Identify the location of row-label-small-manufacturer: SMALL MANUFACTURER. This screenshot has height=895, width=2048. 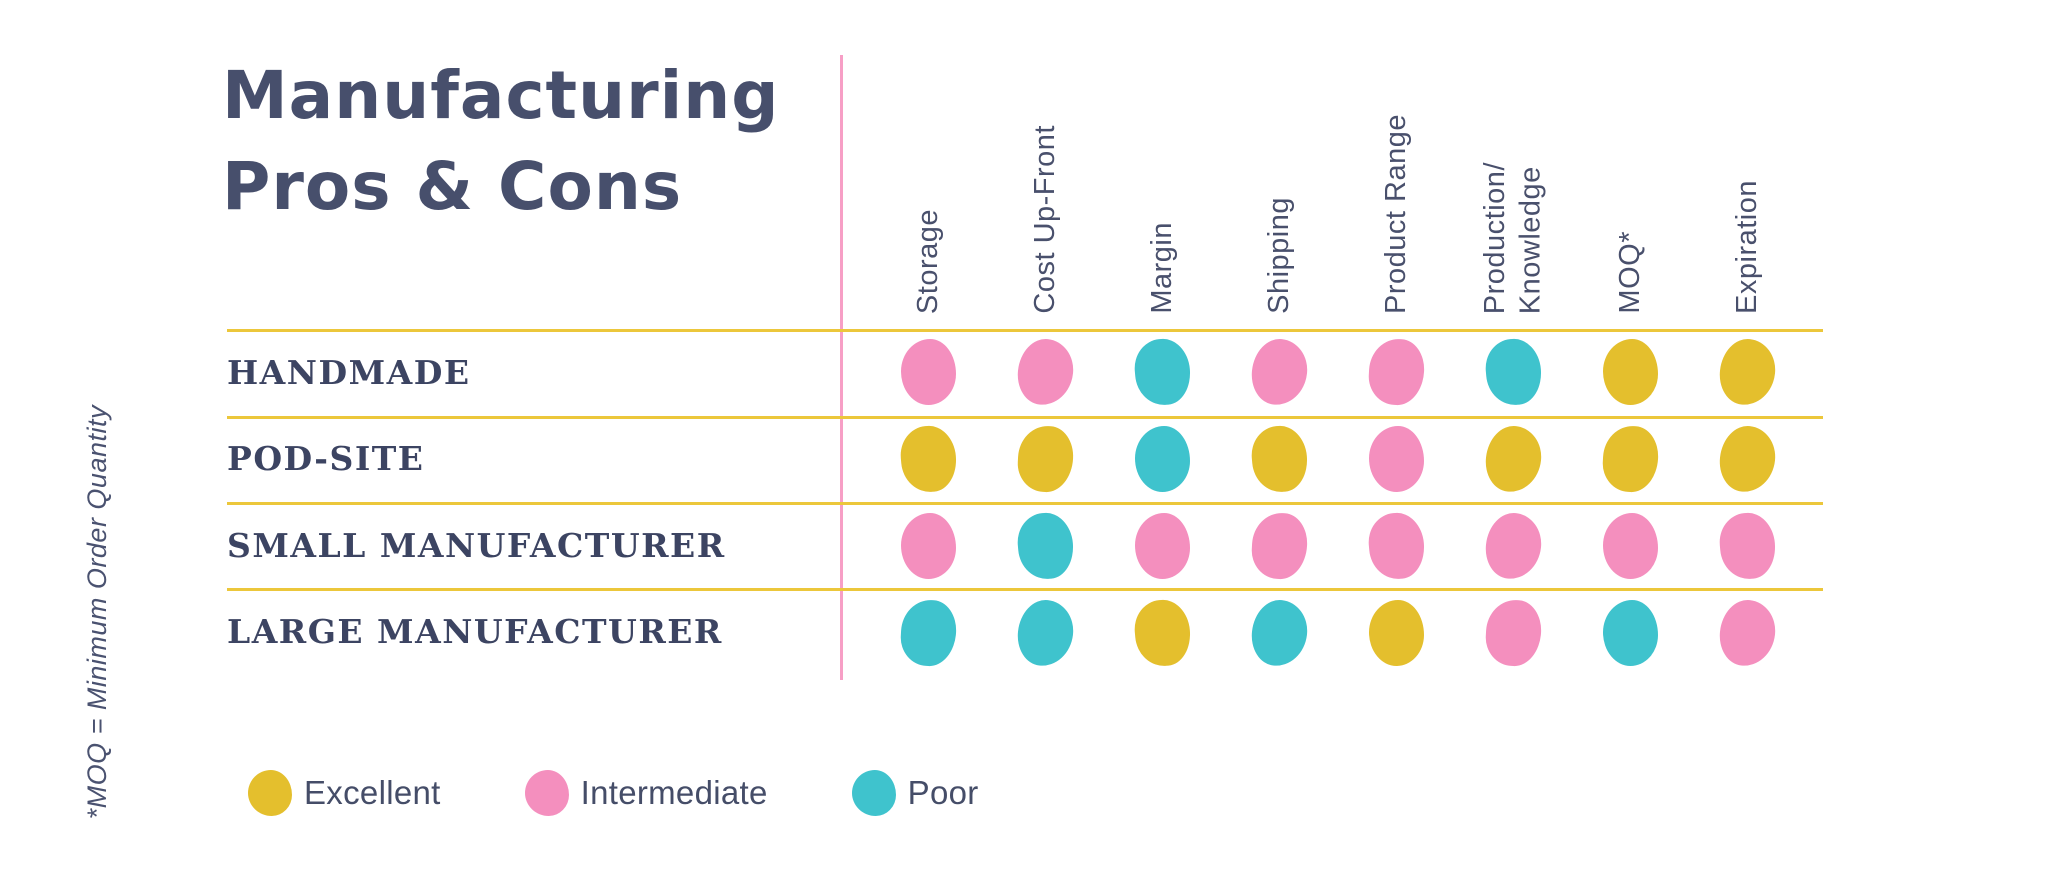
(476, 545).